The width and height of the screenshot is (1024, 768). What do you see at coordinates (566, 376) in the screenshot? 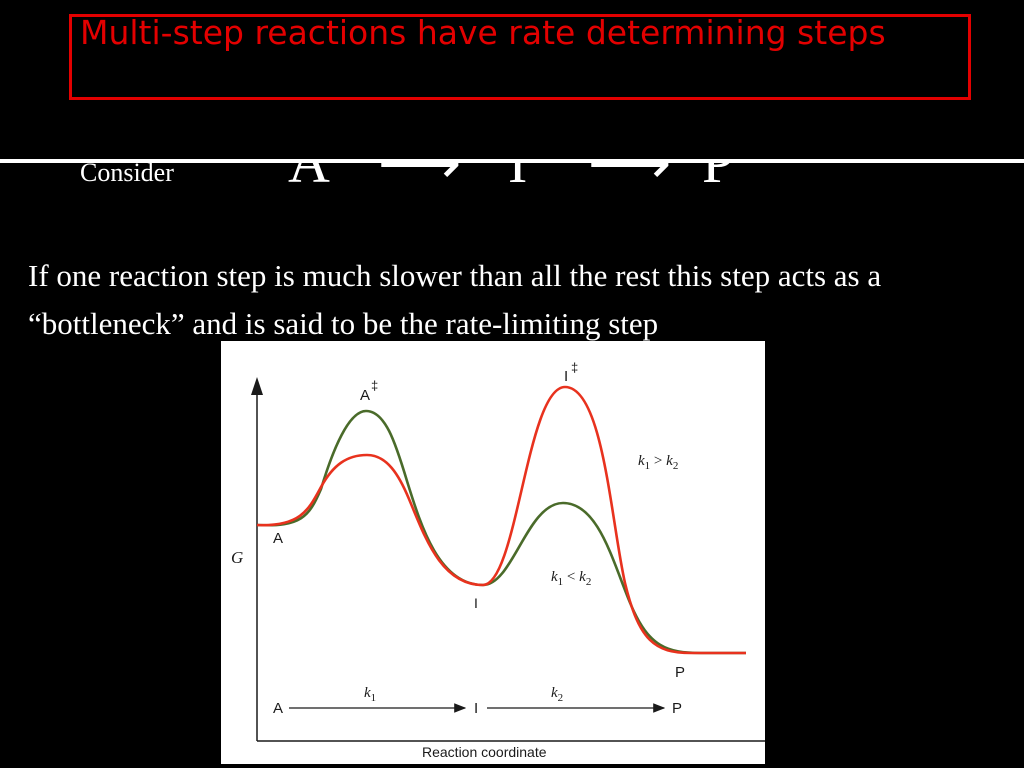
I see `ts2-label: I` at bounding box center [566, 376].